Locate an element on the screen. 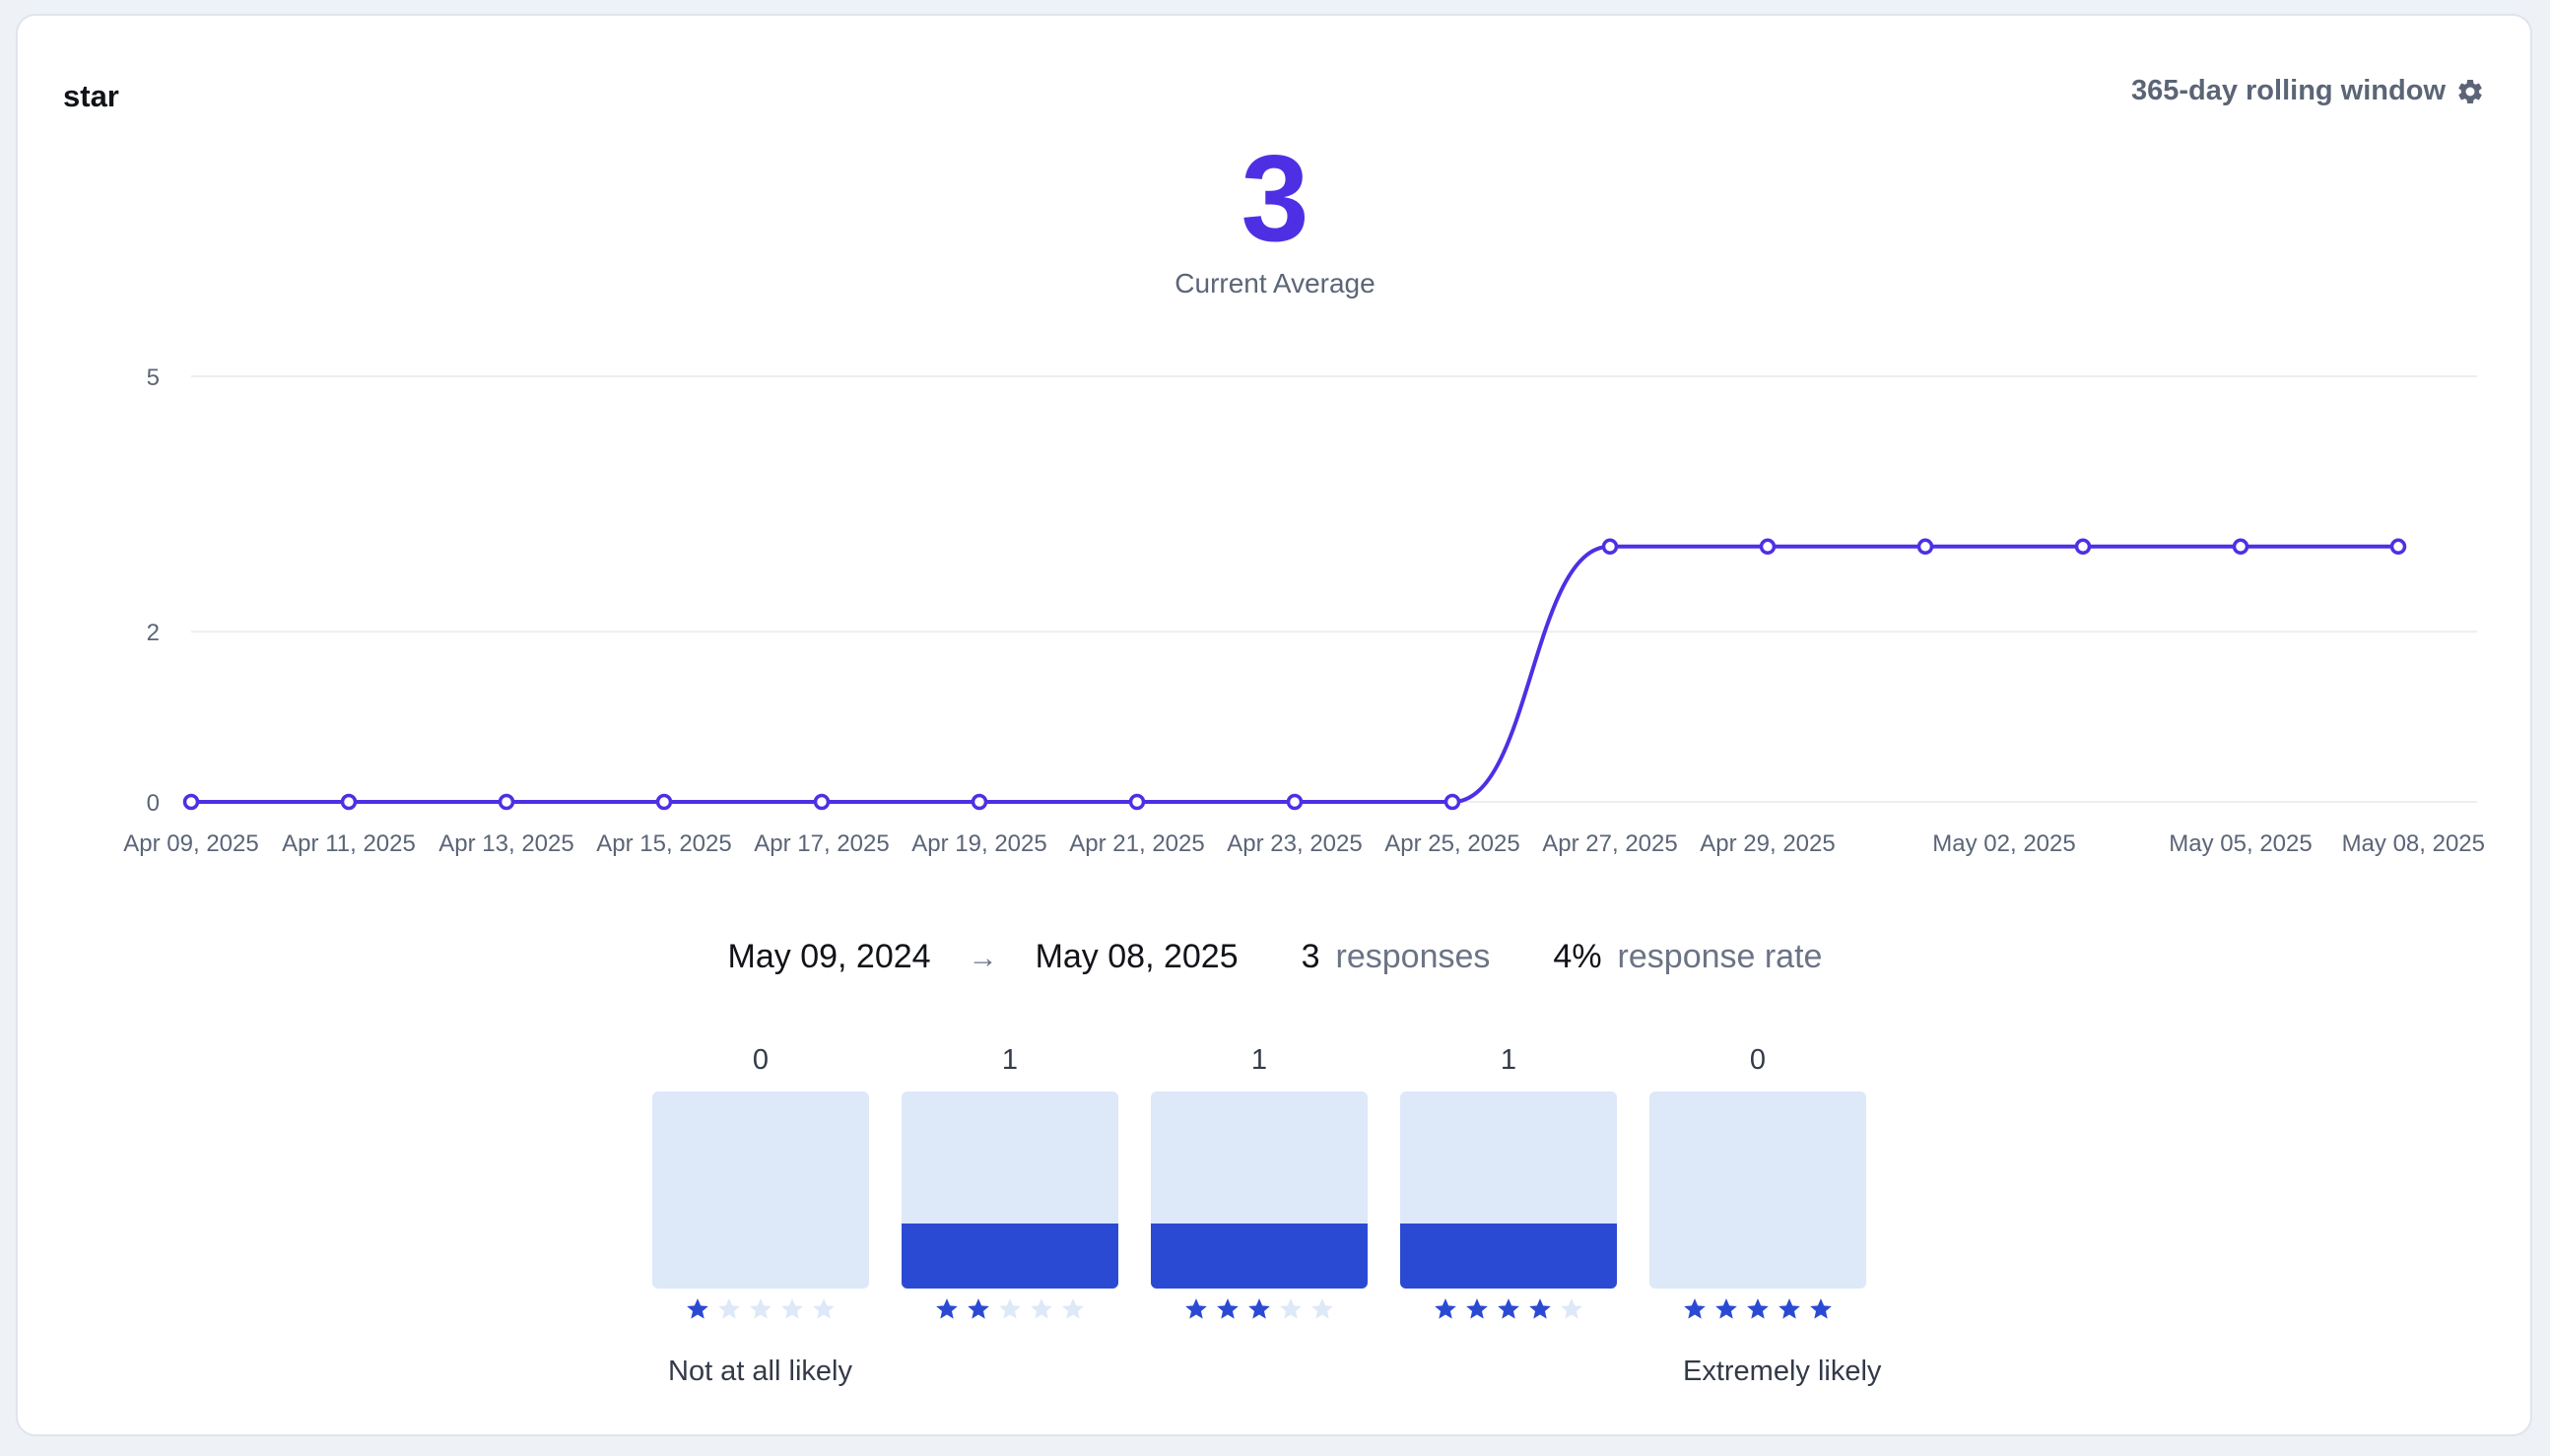  y-tick-label: 0 is located at coordinates (153, 803).